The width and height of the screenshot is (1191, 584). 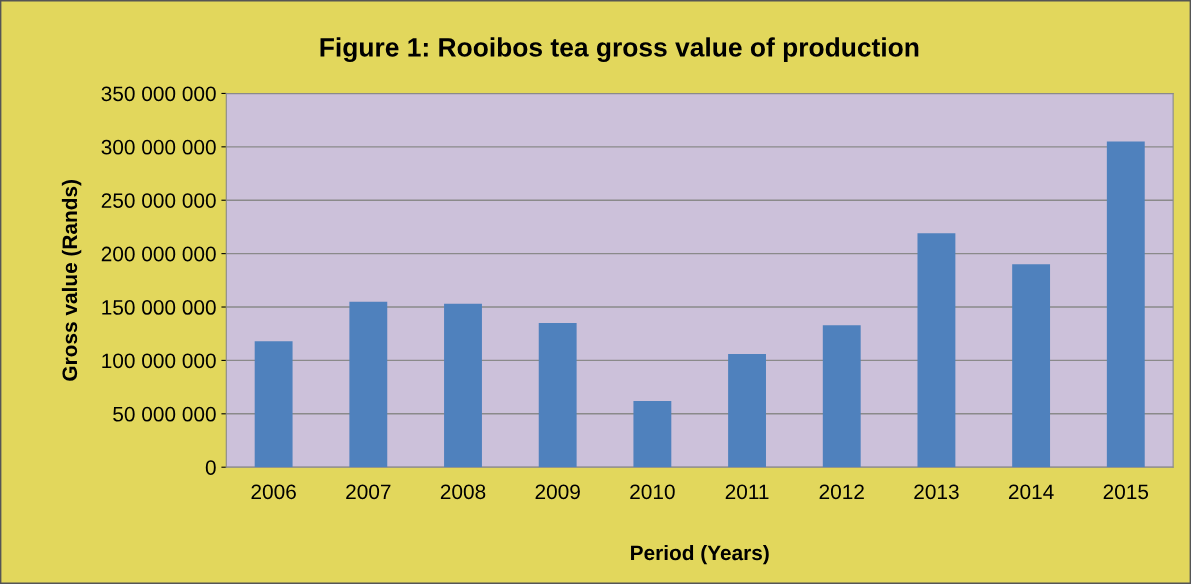 What do you see at coordinates (619, 49) in the screenshot?
I see `chart-title: Figure 1: Rooibos tea gross value of production` at bounding box center [619, 49].